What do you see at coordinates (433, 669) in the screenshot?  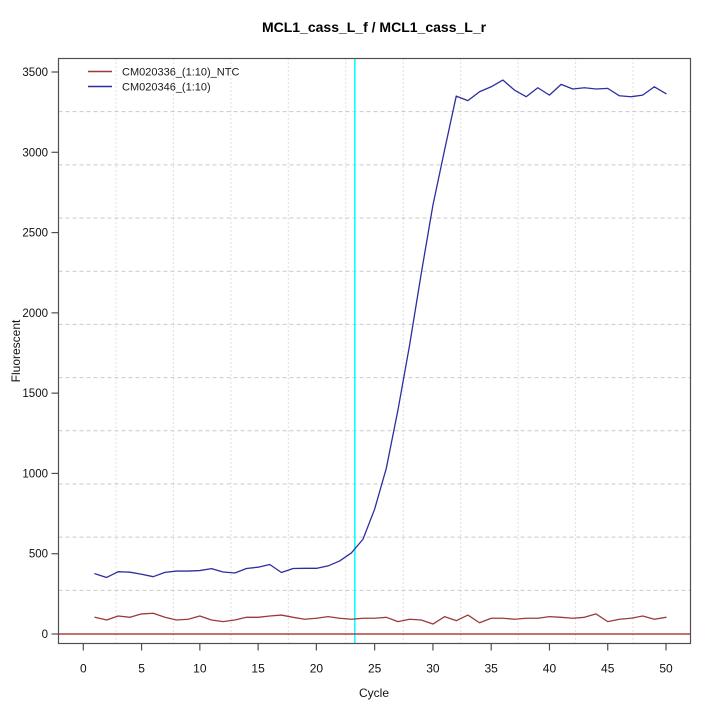 I see `x-tick-label: 30` at bounding box center [433, 669].